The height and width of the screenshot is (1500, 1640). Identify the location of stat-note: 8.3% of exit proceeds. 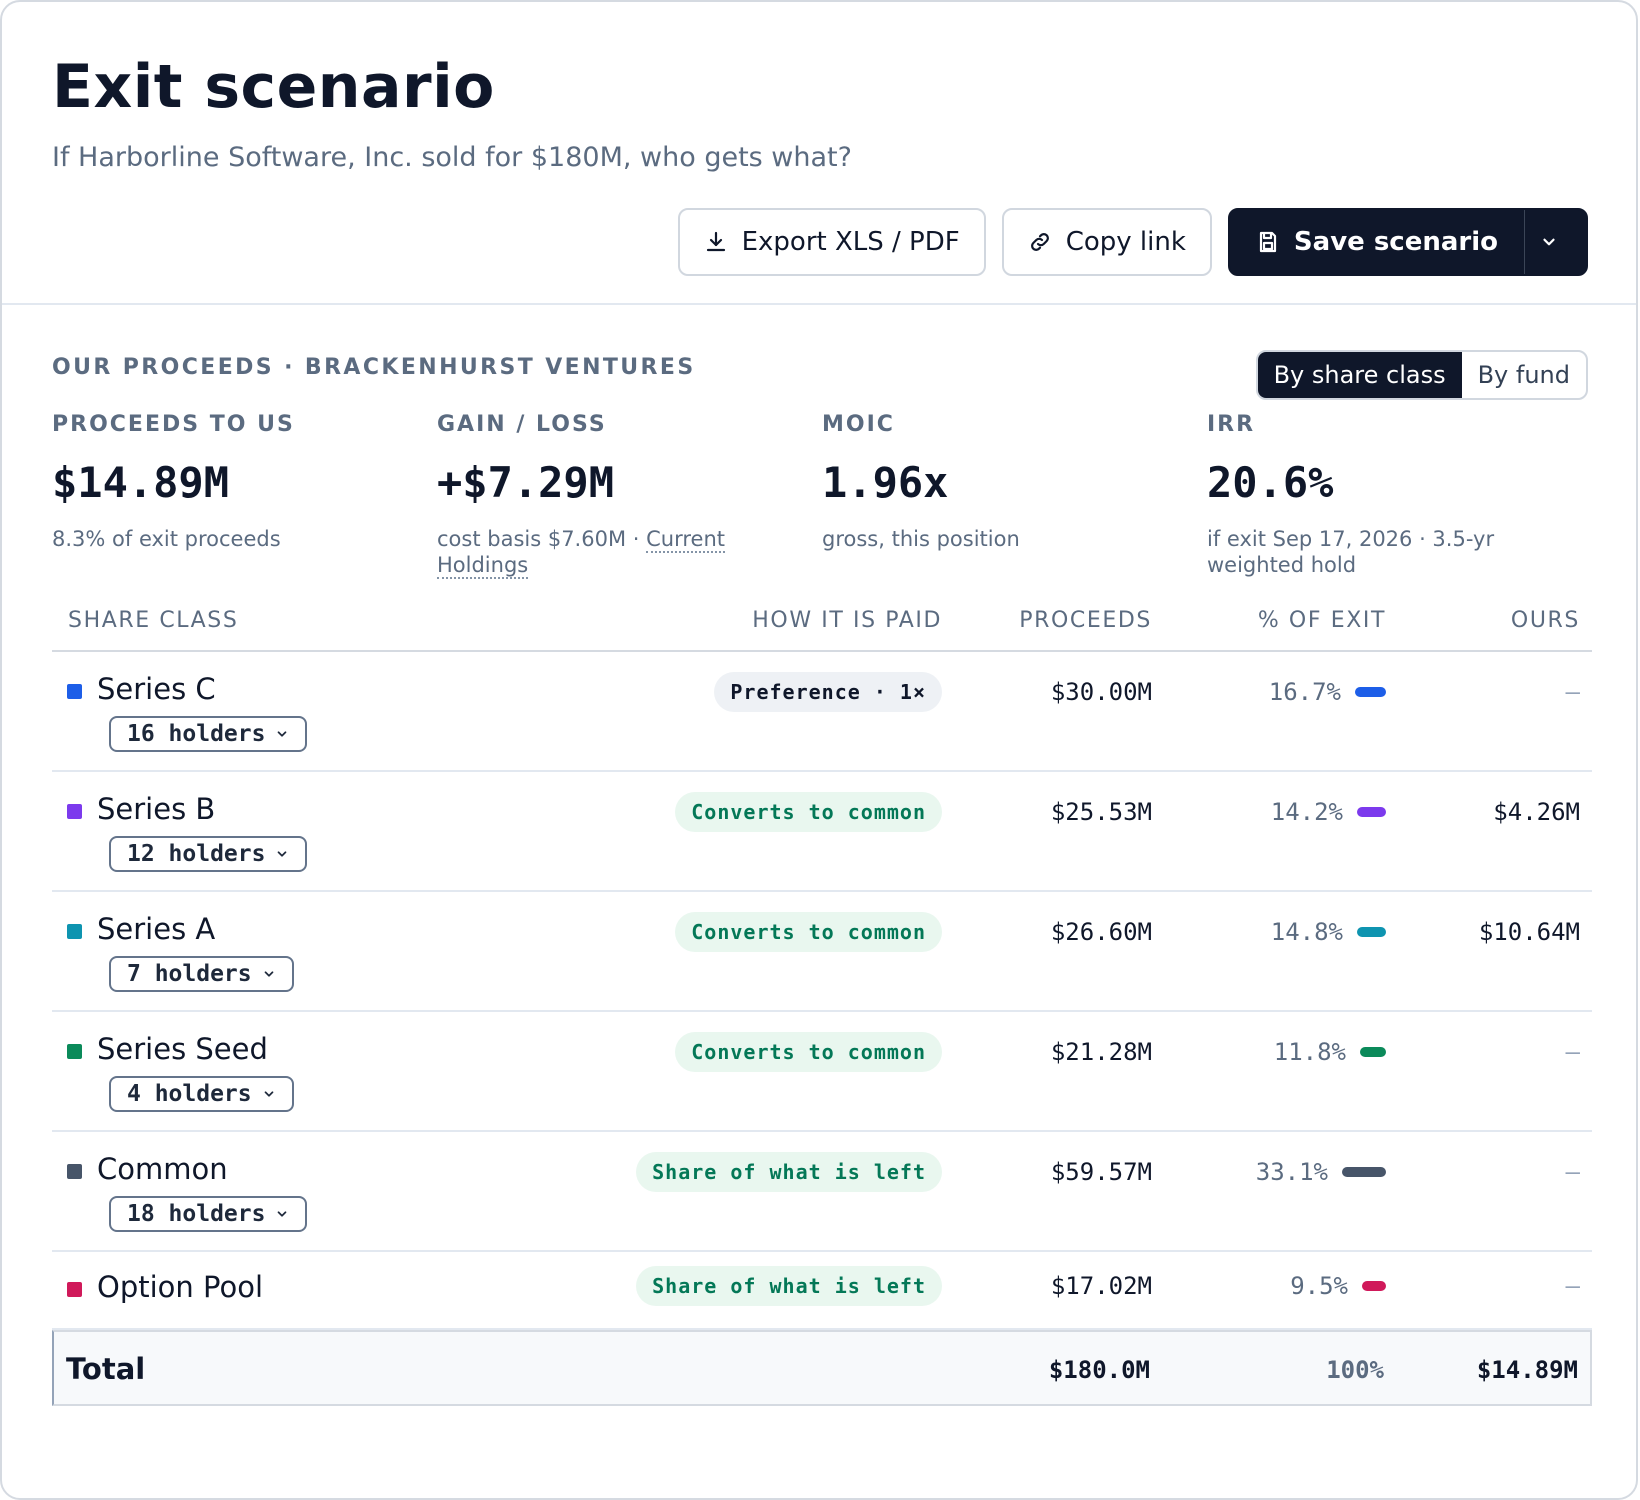
(166, 539).